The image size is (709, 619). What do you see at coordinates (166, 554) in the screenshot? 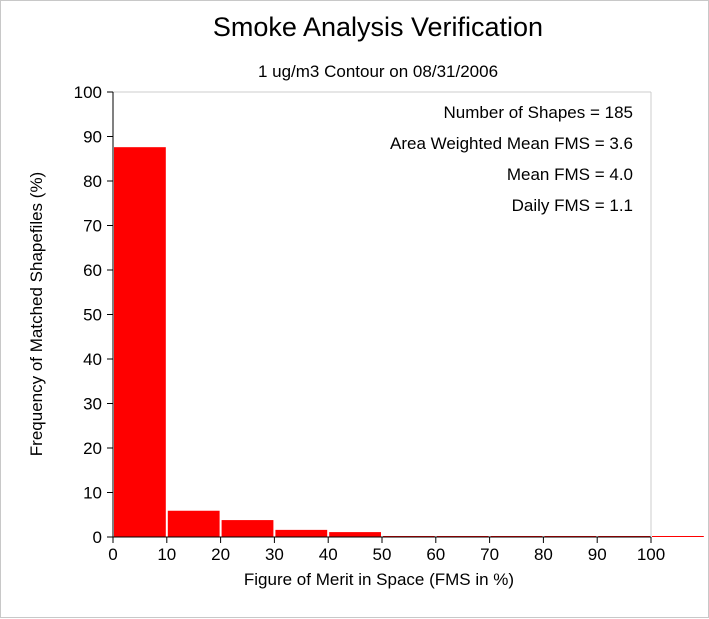
I see `x-tick-label: 10` at bounding box center [166, 554].